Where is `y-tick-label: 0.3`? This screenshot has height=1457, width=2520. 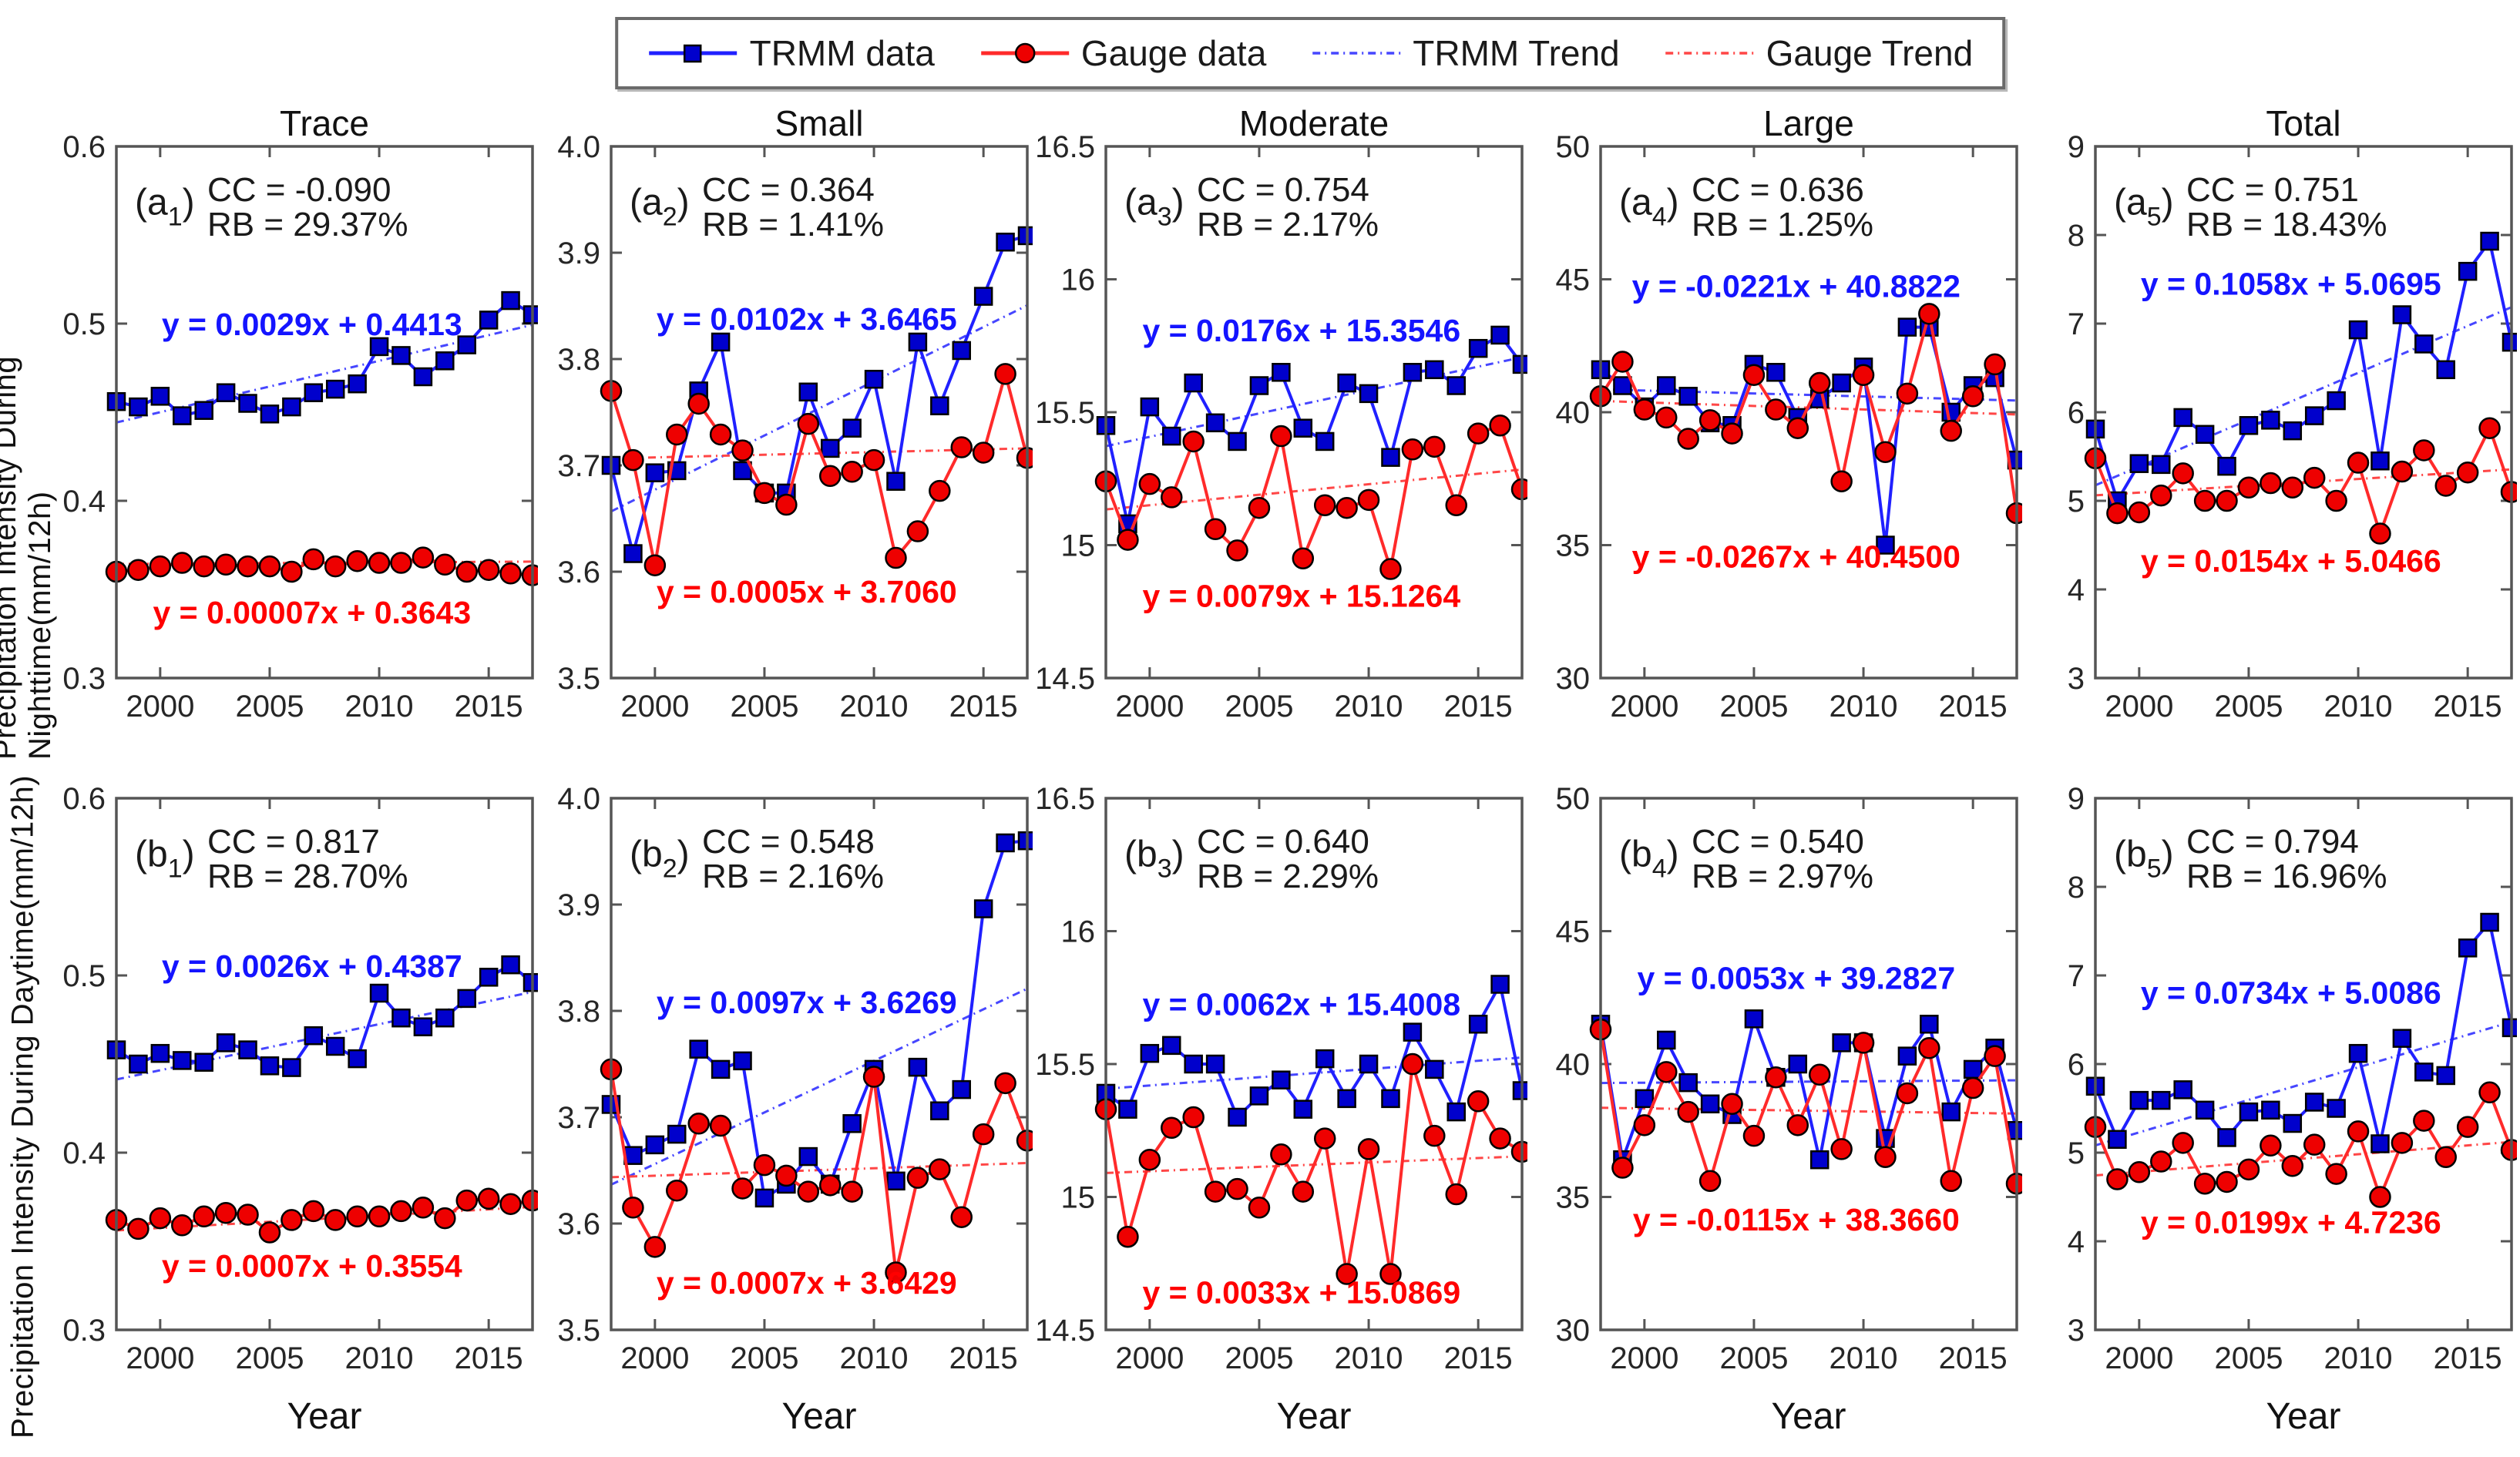 y-tick-label: 0.3 is located at coordinates (84, 1331).